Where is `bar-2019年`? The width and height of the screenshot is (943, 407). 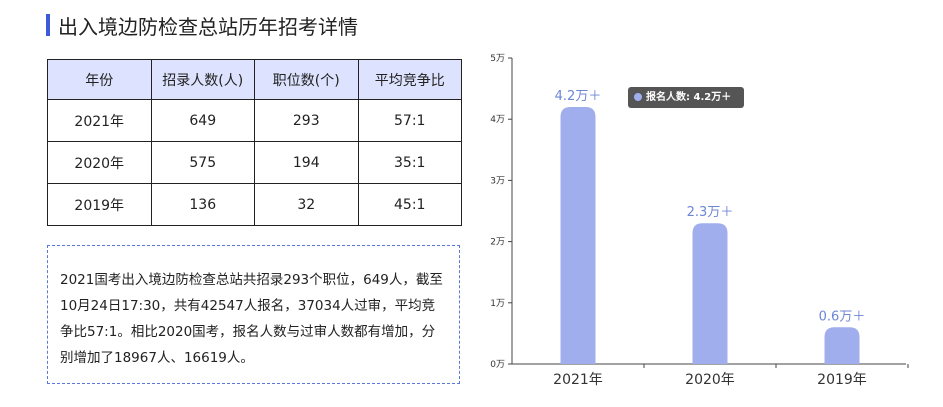
bar-2019年 is located at coordinates (842, 345).